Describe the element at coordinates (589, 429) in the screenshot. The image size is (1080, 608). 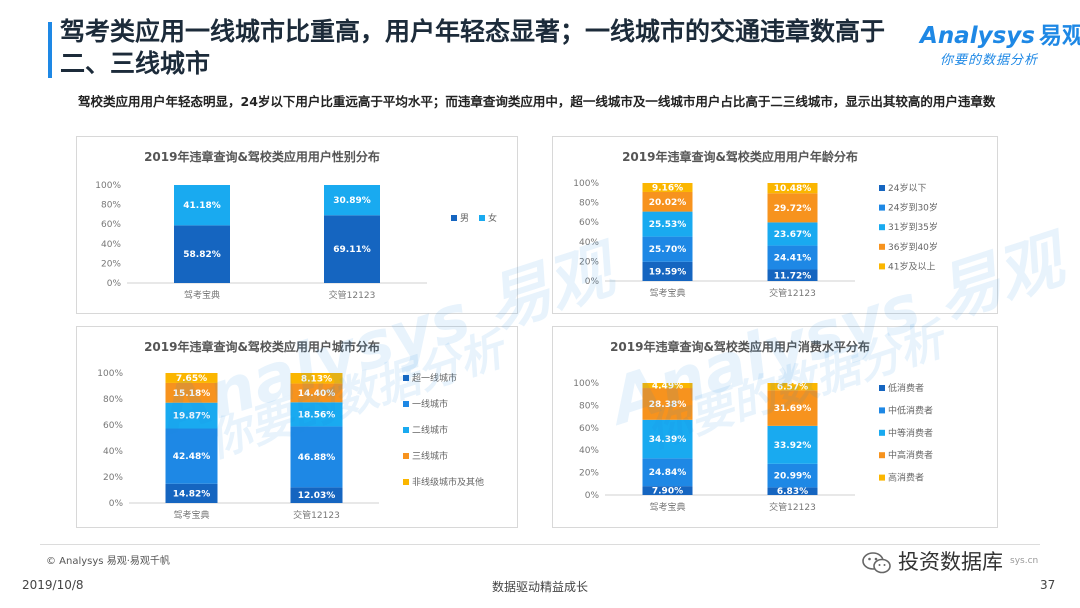
I see `y-tick-label: 60%` at that location.